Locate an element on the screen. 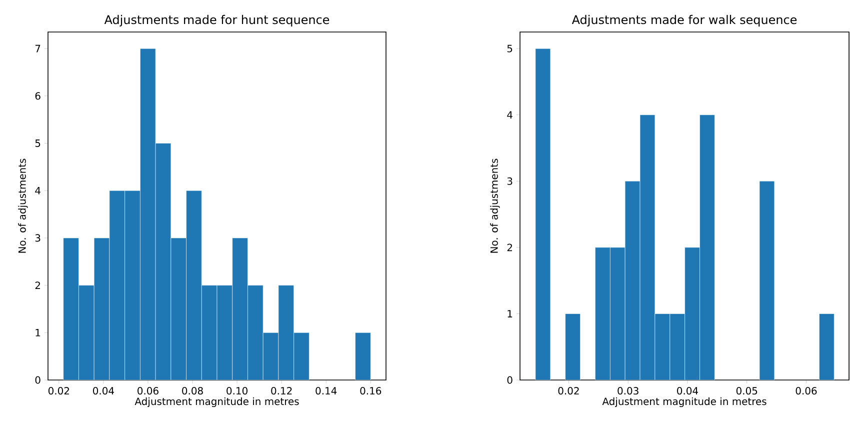 Image resolution: width=850 pixels, height=427 pixels. chart-title: Adjustments made for walk sequence is located at coordinates (684, 20).